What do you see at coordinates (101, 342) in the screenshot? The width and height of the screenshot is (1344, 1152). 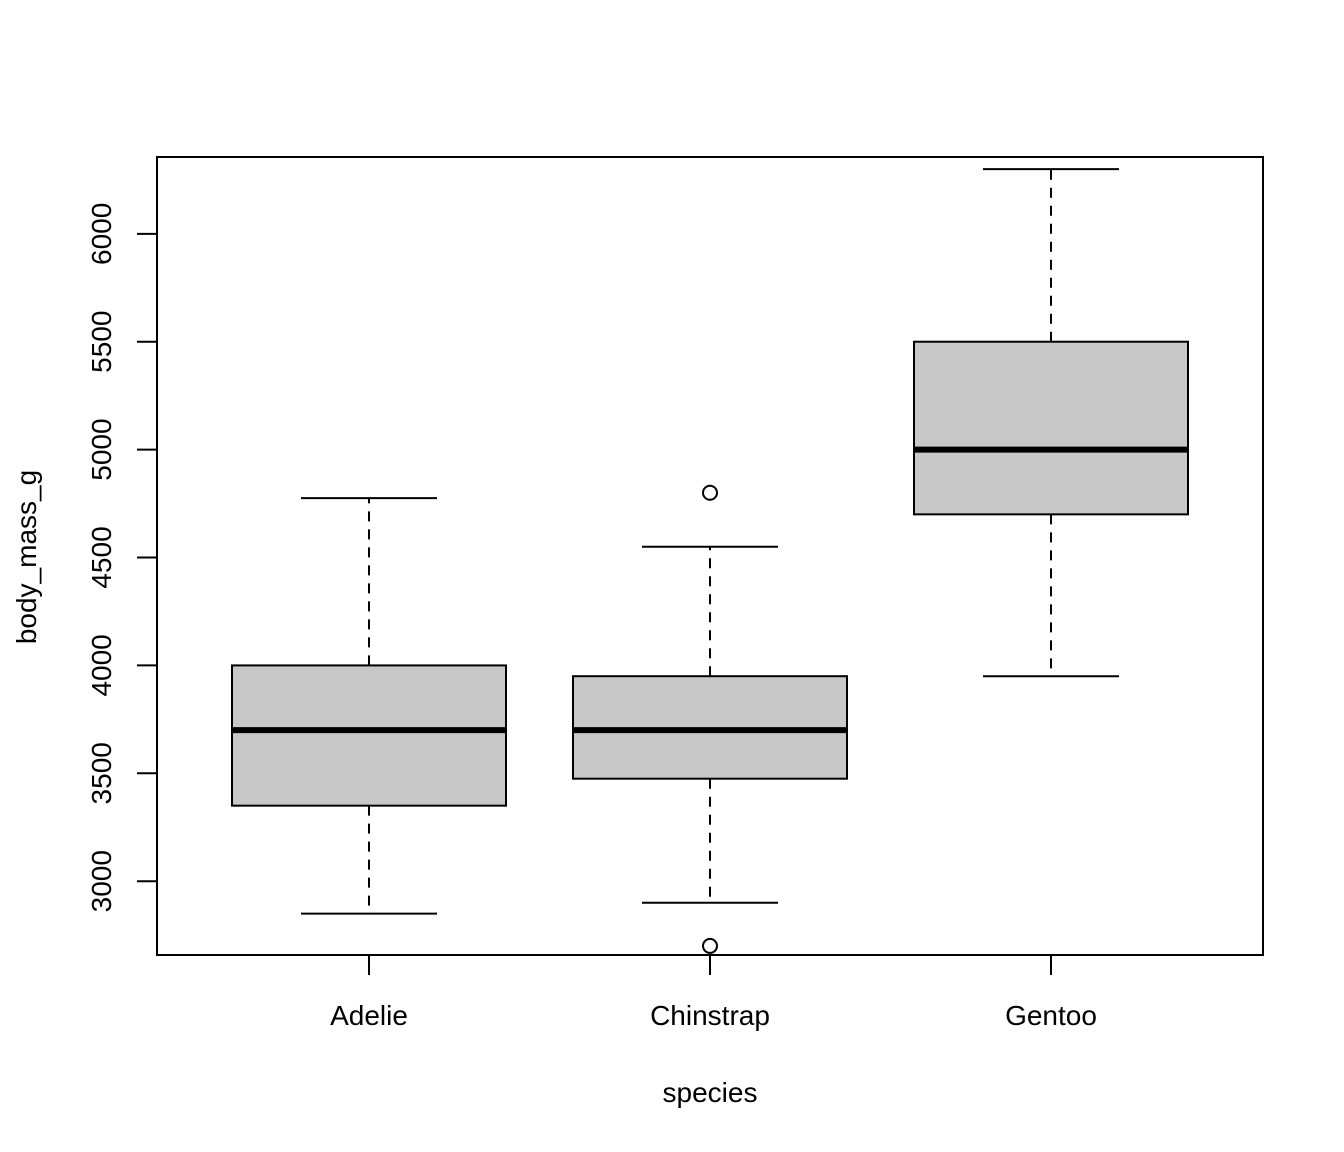 I see `y-tick-label: 5500` at bounding box center [101, 342].